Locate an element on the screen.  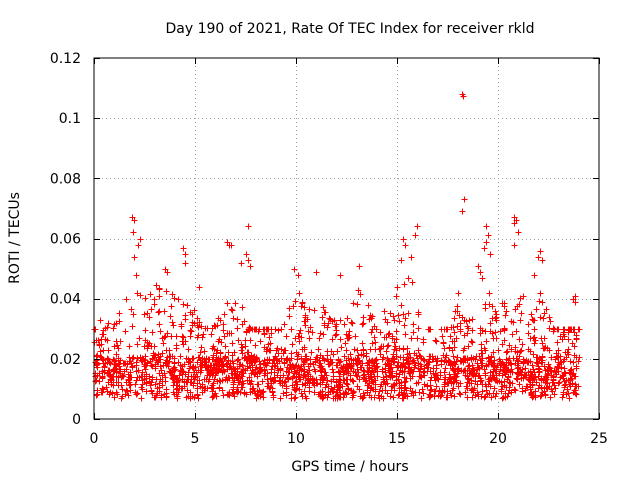
x-tick-label: 5 is located at coordinates (195, 439).